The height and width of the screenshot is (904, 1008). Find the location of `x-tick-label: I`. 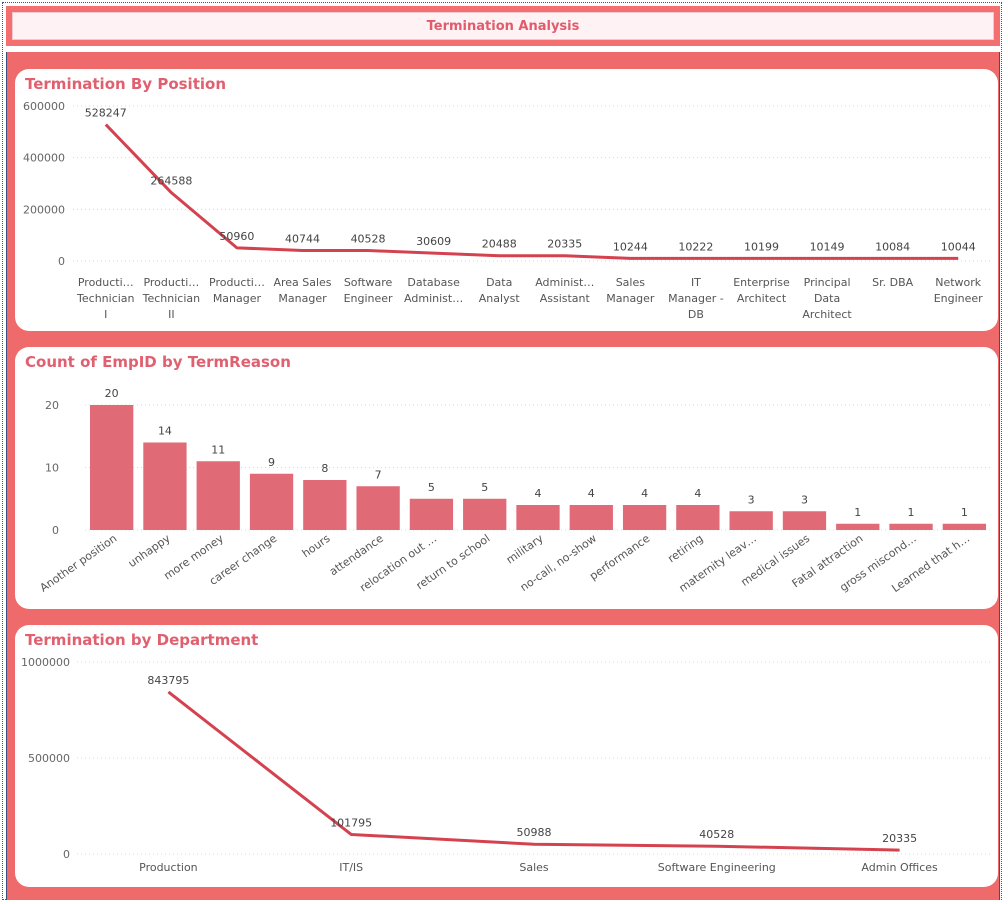

x-tick-label: I is located at coordinates (105, 314).